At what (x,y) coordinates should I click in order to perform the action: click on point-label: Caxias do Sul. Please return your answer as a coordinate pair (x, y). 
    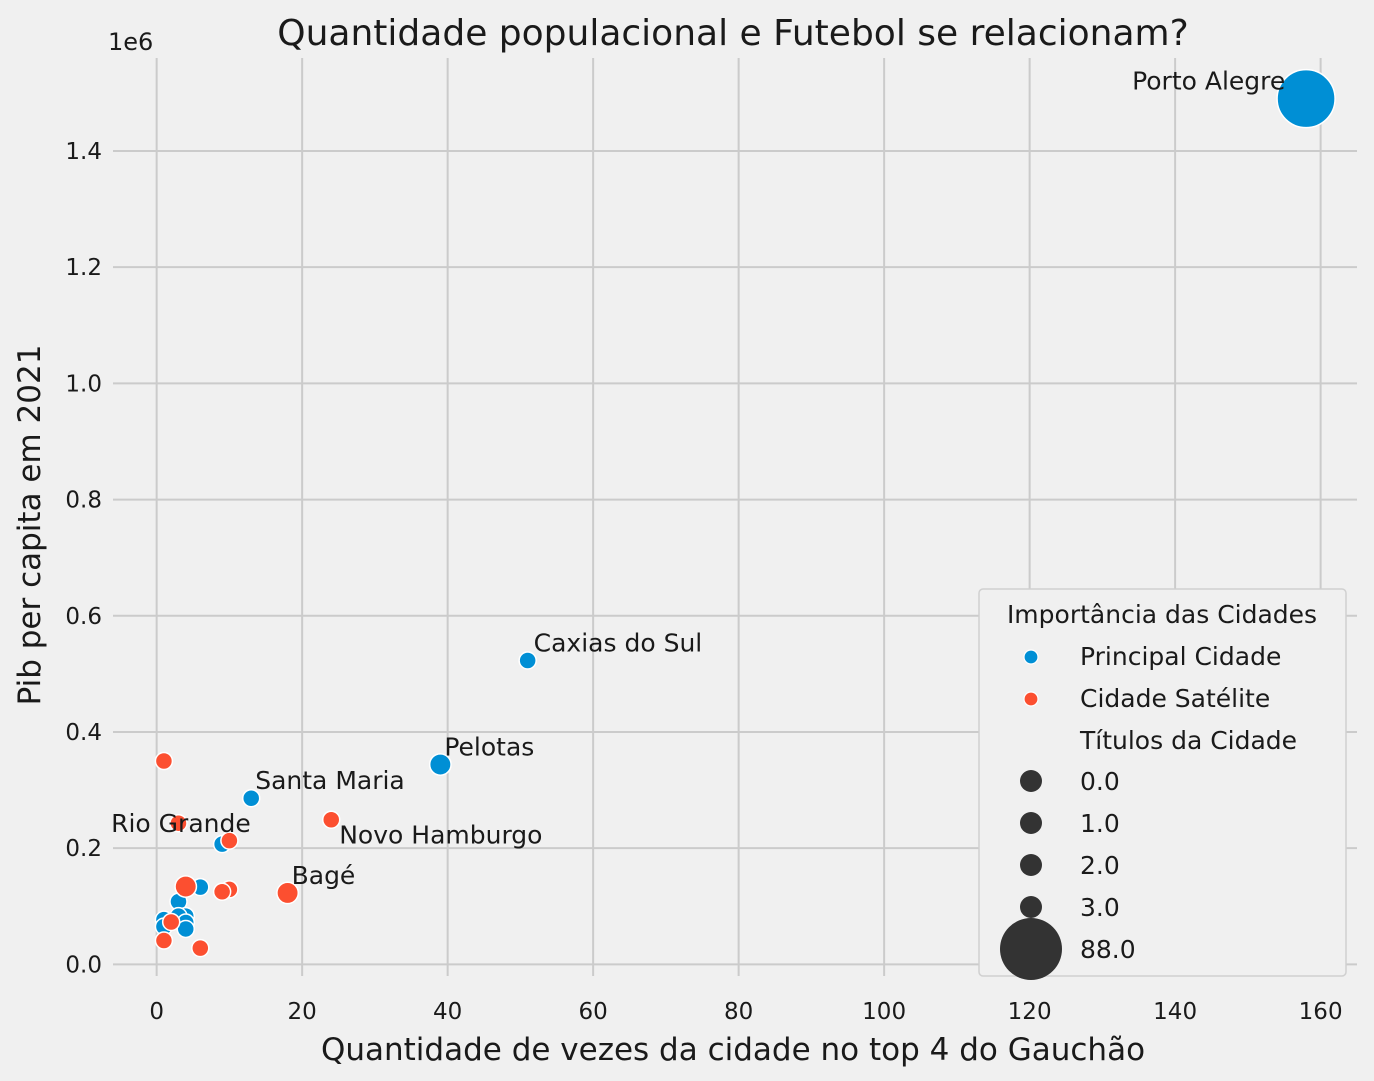
    Looking at the image, I should click on (618, 643).